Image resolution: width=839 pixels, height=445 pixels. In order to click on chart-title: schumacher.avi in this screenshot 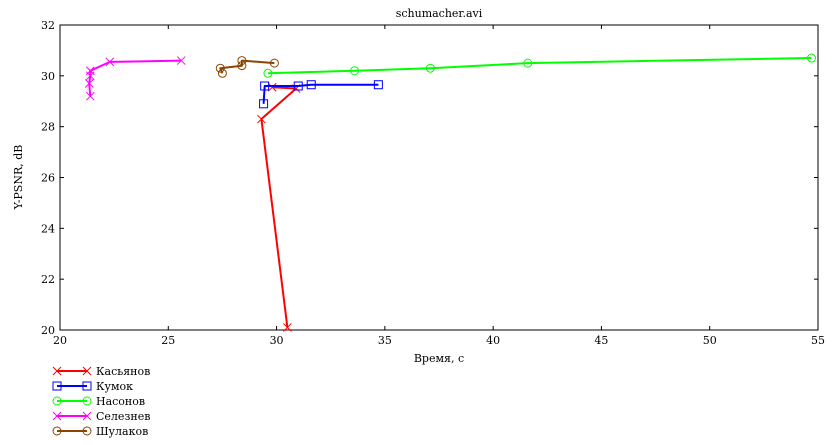, I will do `click(439, 13)`.